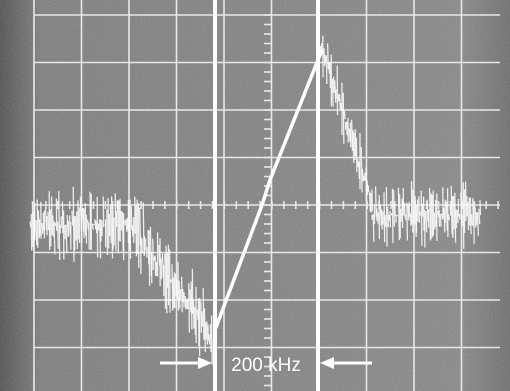 Image resolution: width=510 pixels, height=391 pixels. I want to click on arrow-left-head, so click(205, 363).